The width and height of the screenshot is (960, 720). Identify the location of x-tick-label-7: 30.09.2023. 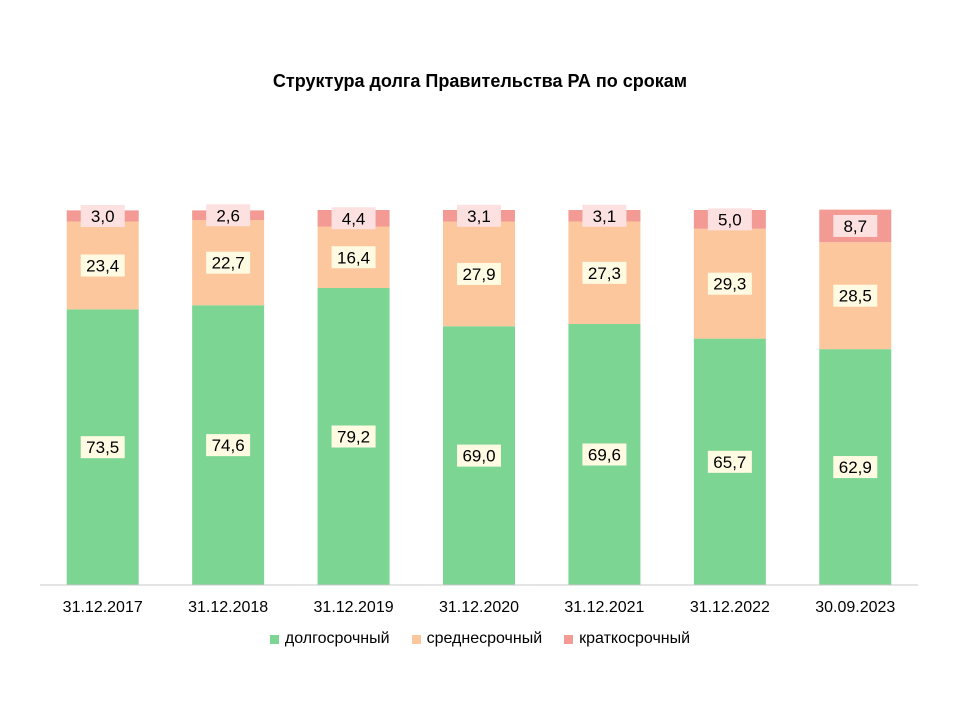
(855, 607).